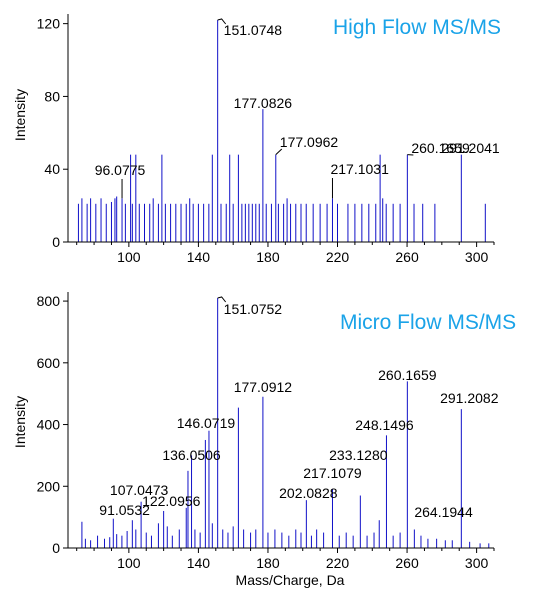 This screenshot has height=592, width=554. Describe the element at coordinates (332, 473) in the screenshot. I see `peak-label: 217.1079` at that location.